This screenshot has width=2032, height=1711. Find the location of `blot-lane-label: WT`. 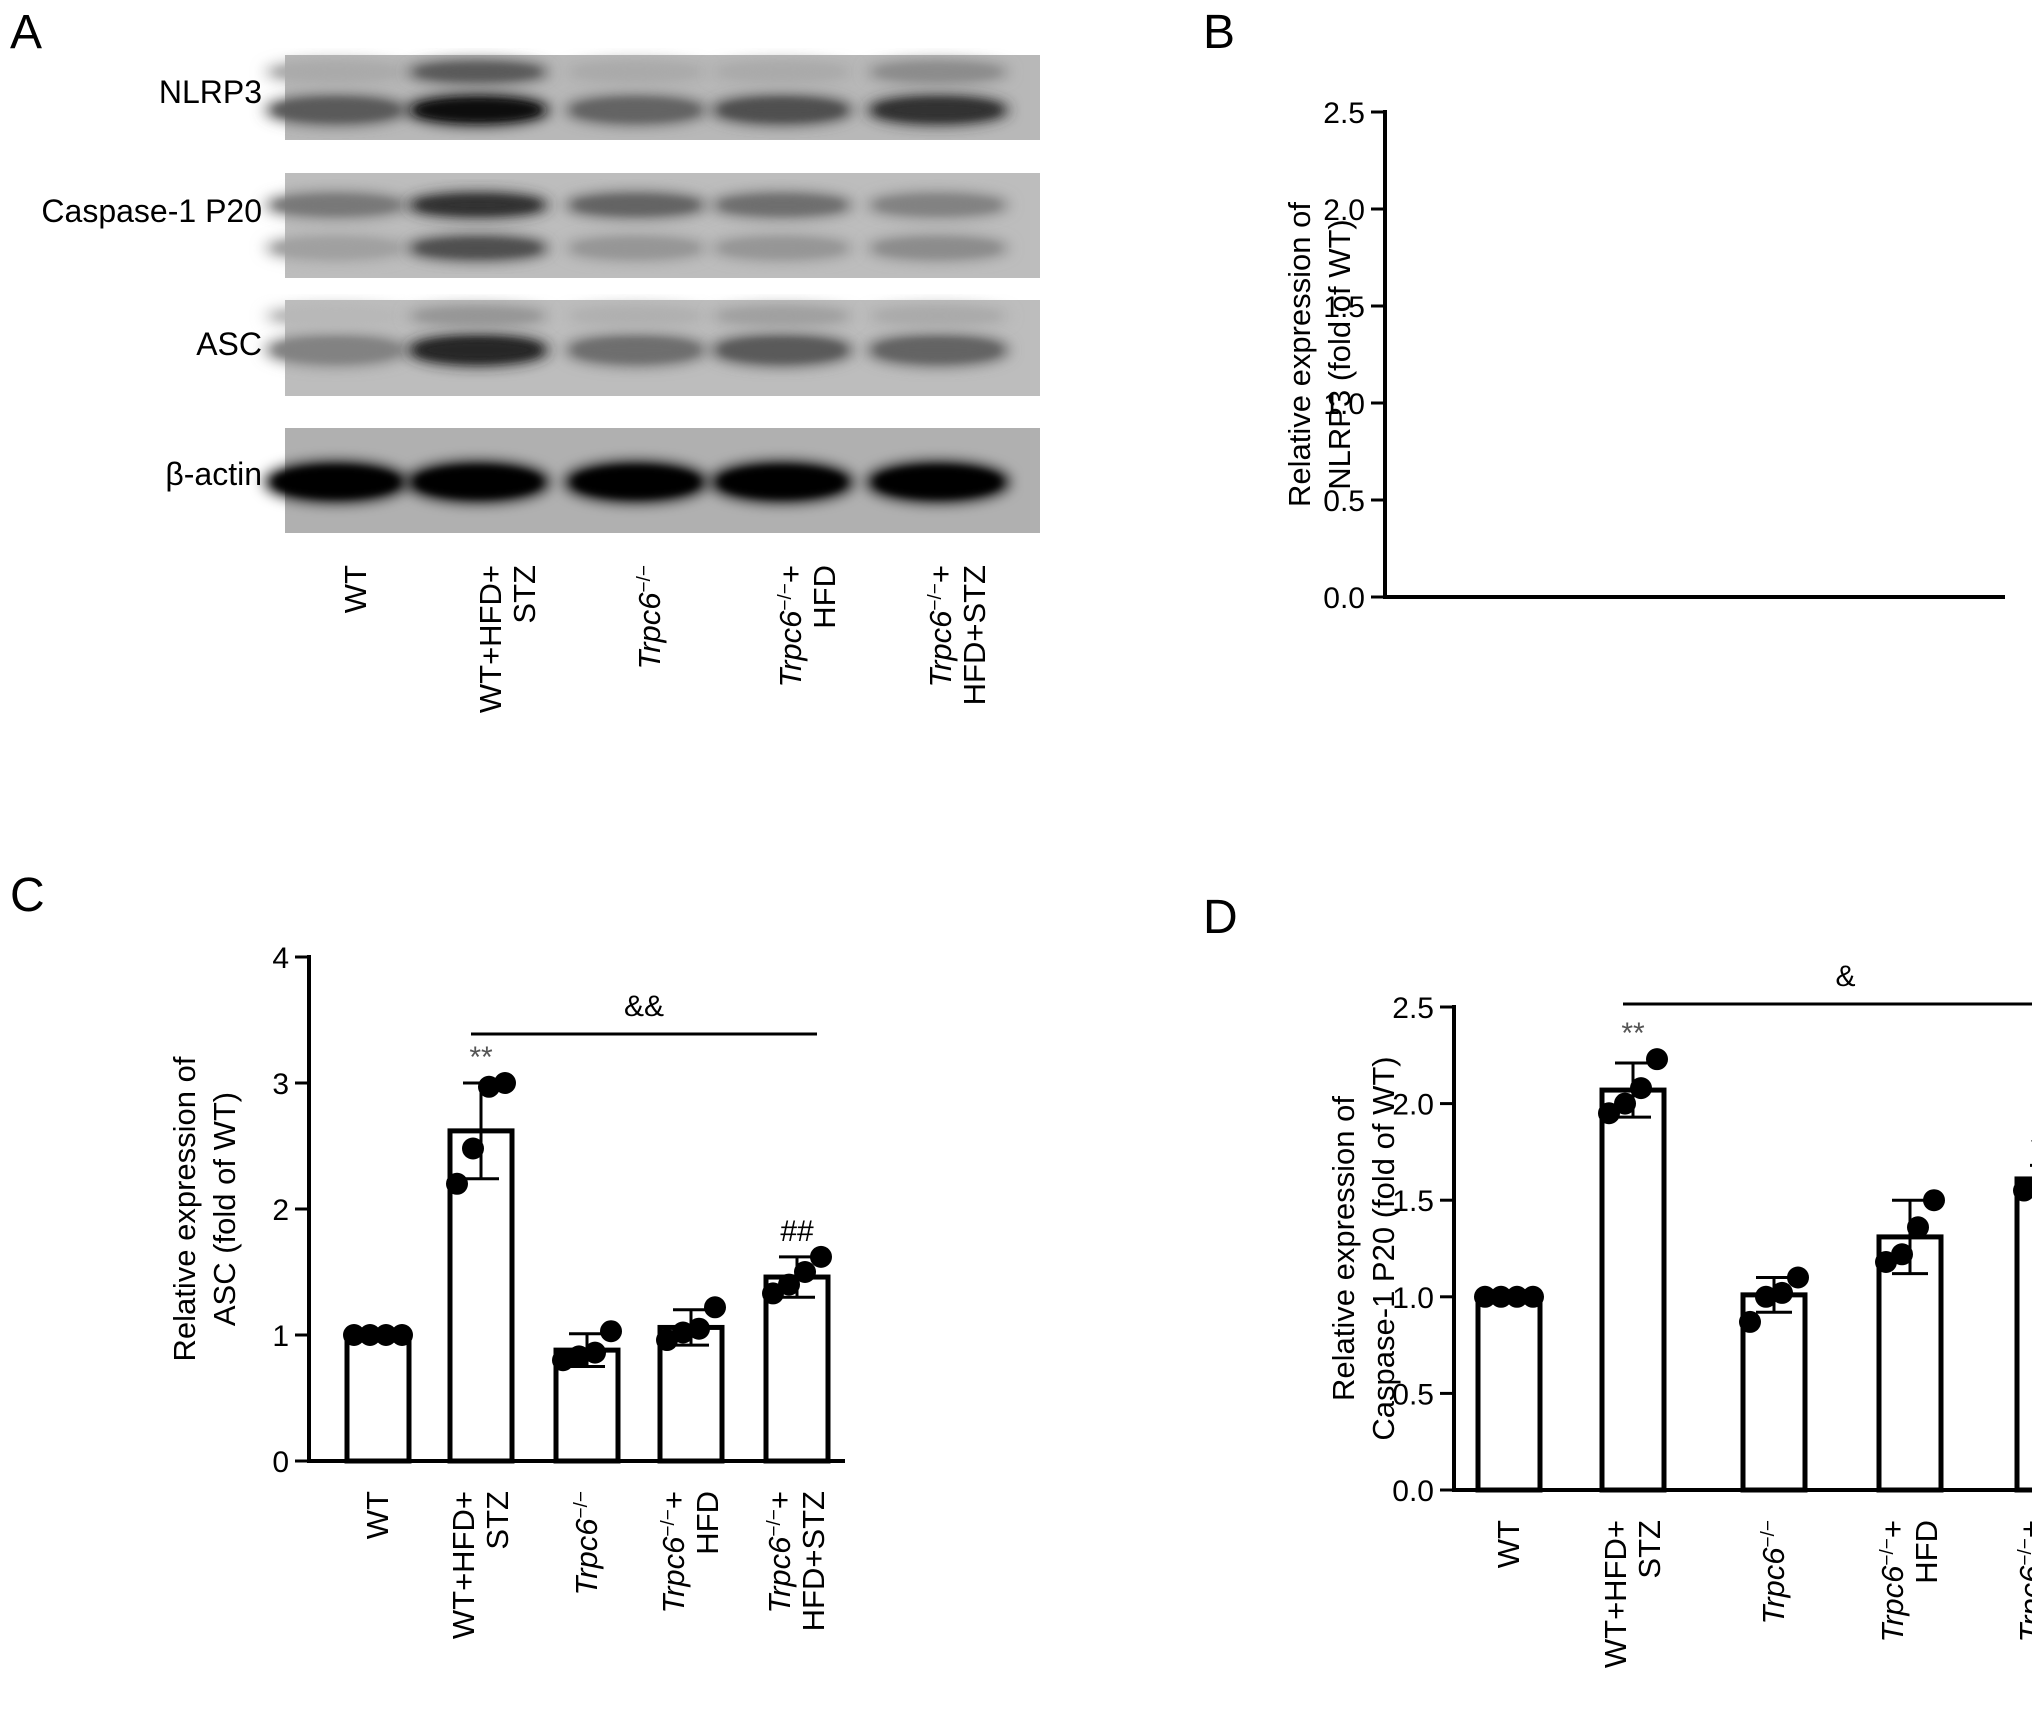

blot-lane-label: WT is located at coordinates (355, 589).